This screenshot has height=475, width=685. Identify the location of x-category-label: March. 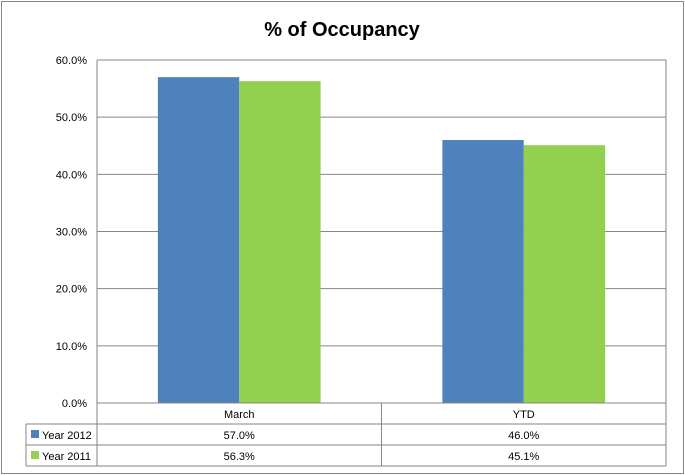
(239, 415).